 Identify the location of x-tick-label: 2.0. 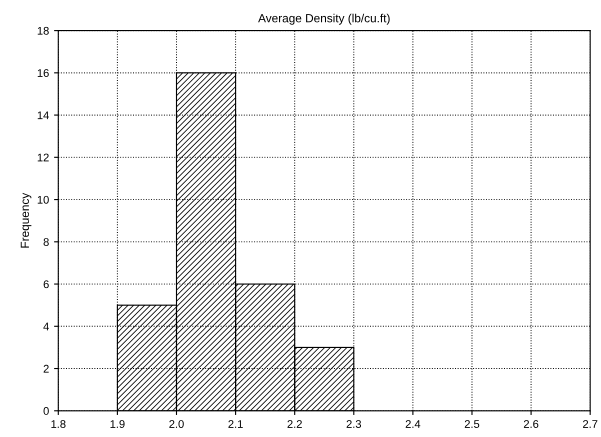
(176, 424).